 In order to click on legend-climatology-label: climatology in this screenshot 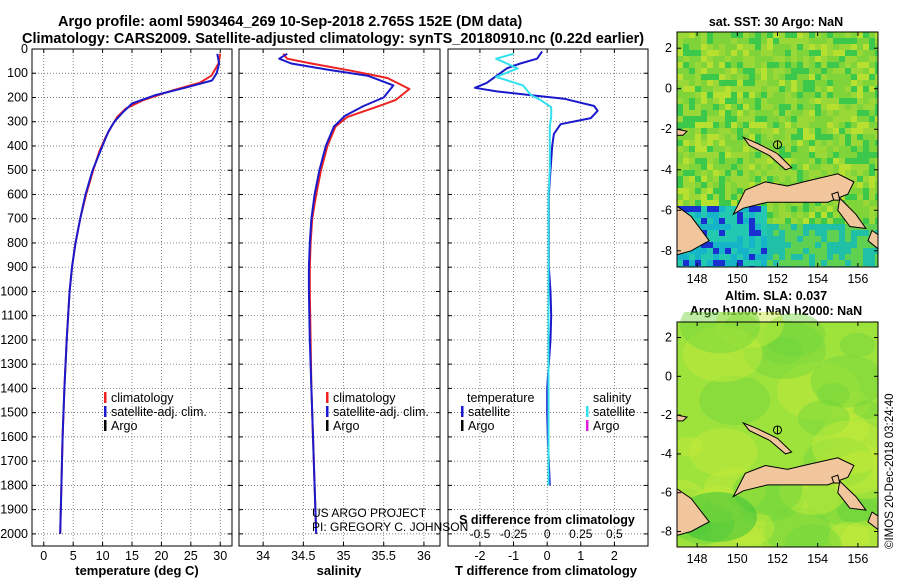, I will do `click(364, 398)`.